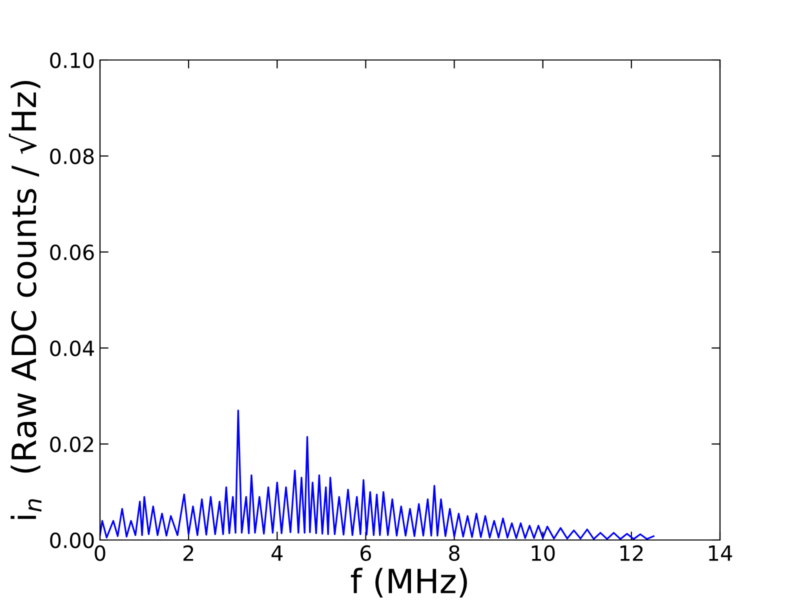 The width and height of the screenshot is (800, 600). What do you see at coordinates (543, 553) in the screenshot?
I see `x-tick-label: 10` at bounding box center [543, 553].